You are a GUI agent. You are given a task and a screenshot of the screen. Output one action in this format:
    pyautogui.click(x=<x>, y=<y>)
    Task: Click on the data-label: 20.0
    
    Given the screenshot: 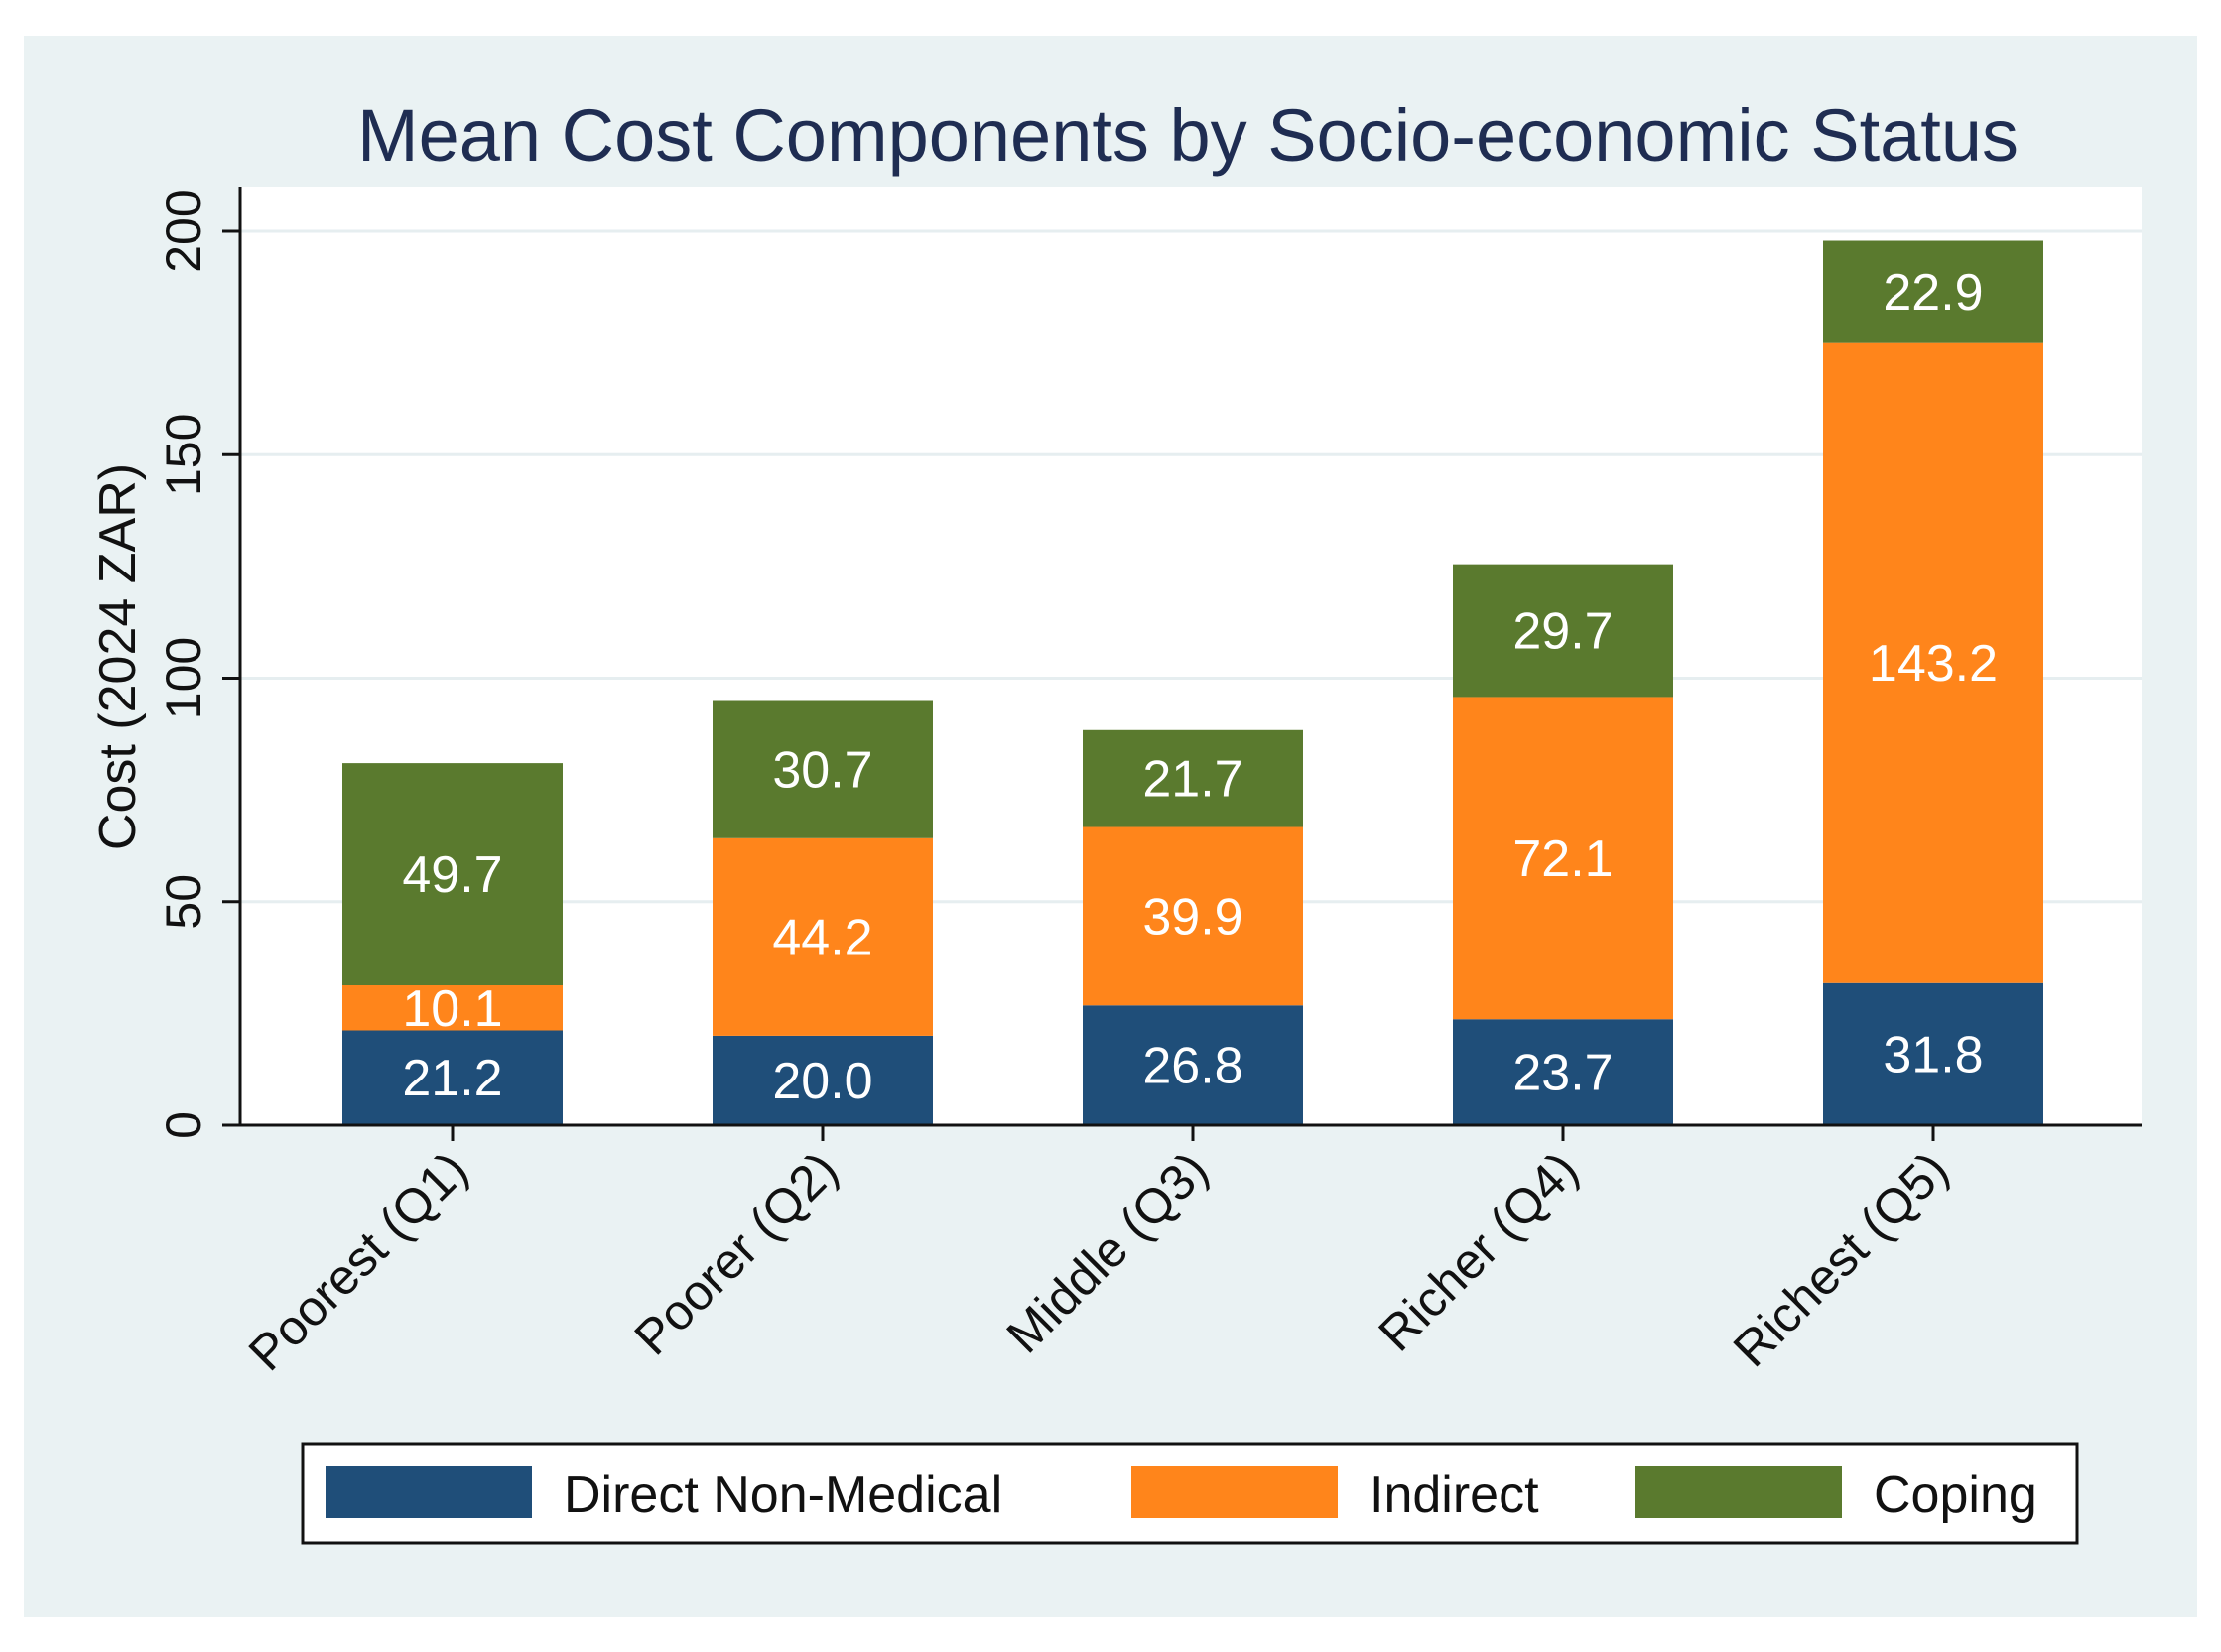 What is the action you would take?
    pyautogui.click(x=822, y=1081)
    